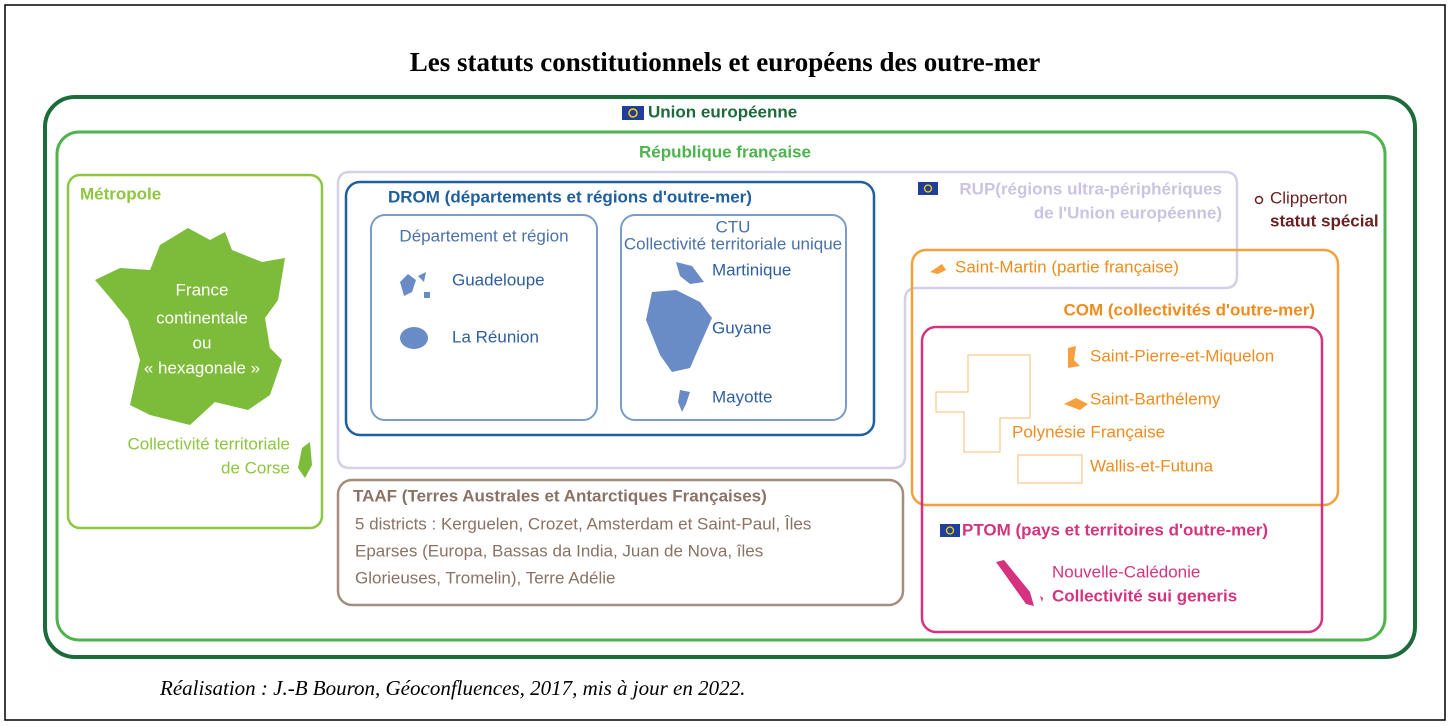 This screenshot has height=726, width=1450. I want to click on france-text: ou, so click(202, 342).